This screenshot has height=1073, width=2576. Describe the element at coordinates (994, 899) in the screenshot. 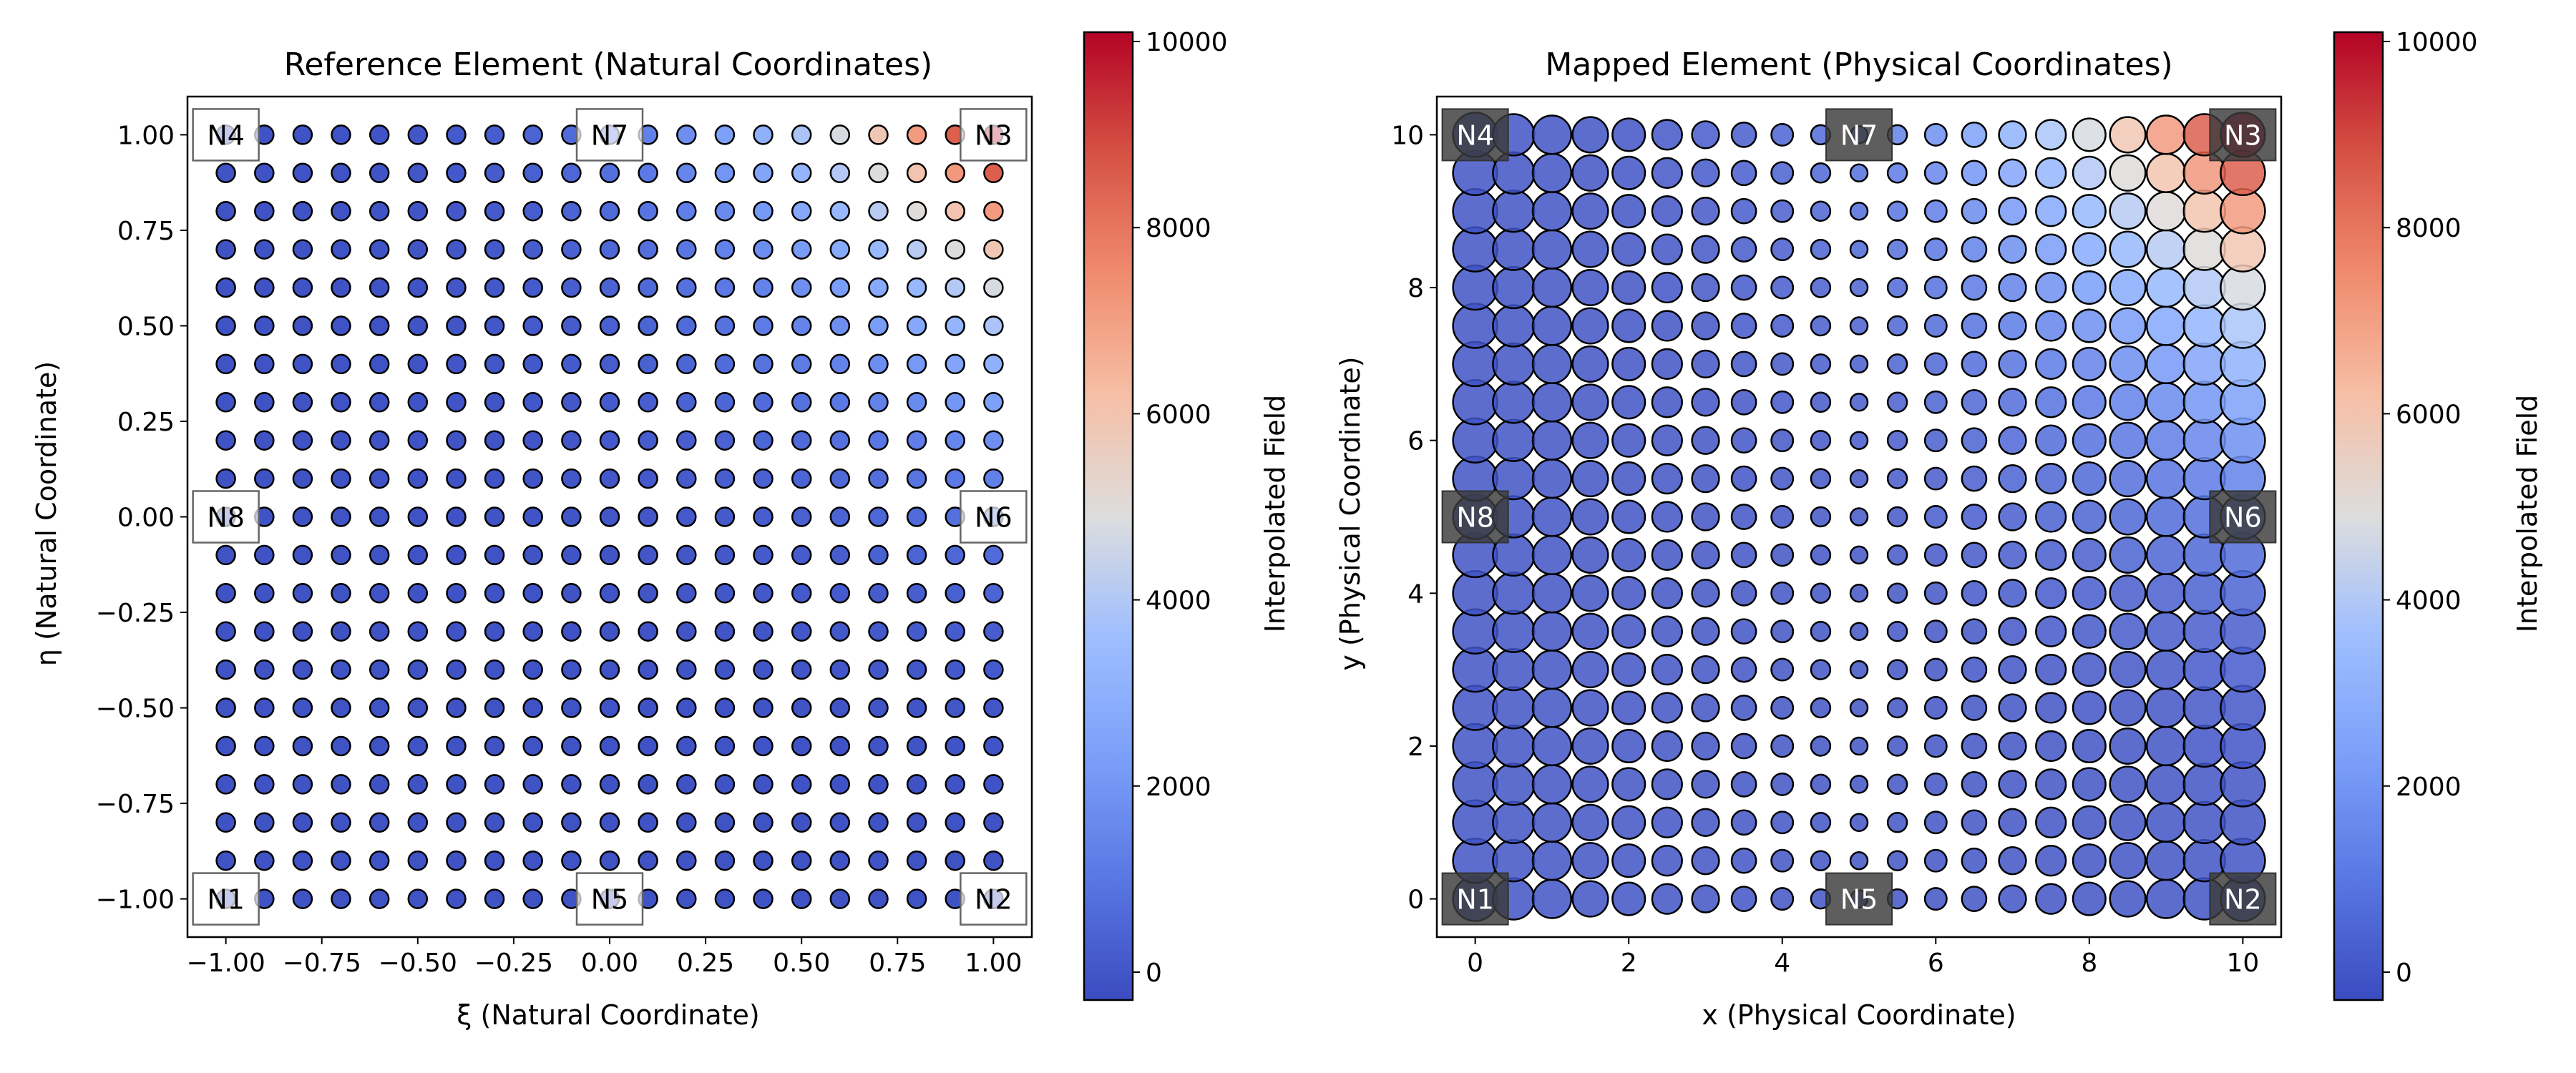

I see `node-label-n2: N2` at that location.